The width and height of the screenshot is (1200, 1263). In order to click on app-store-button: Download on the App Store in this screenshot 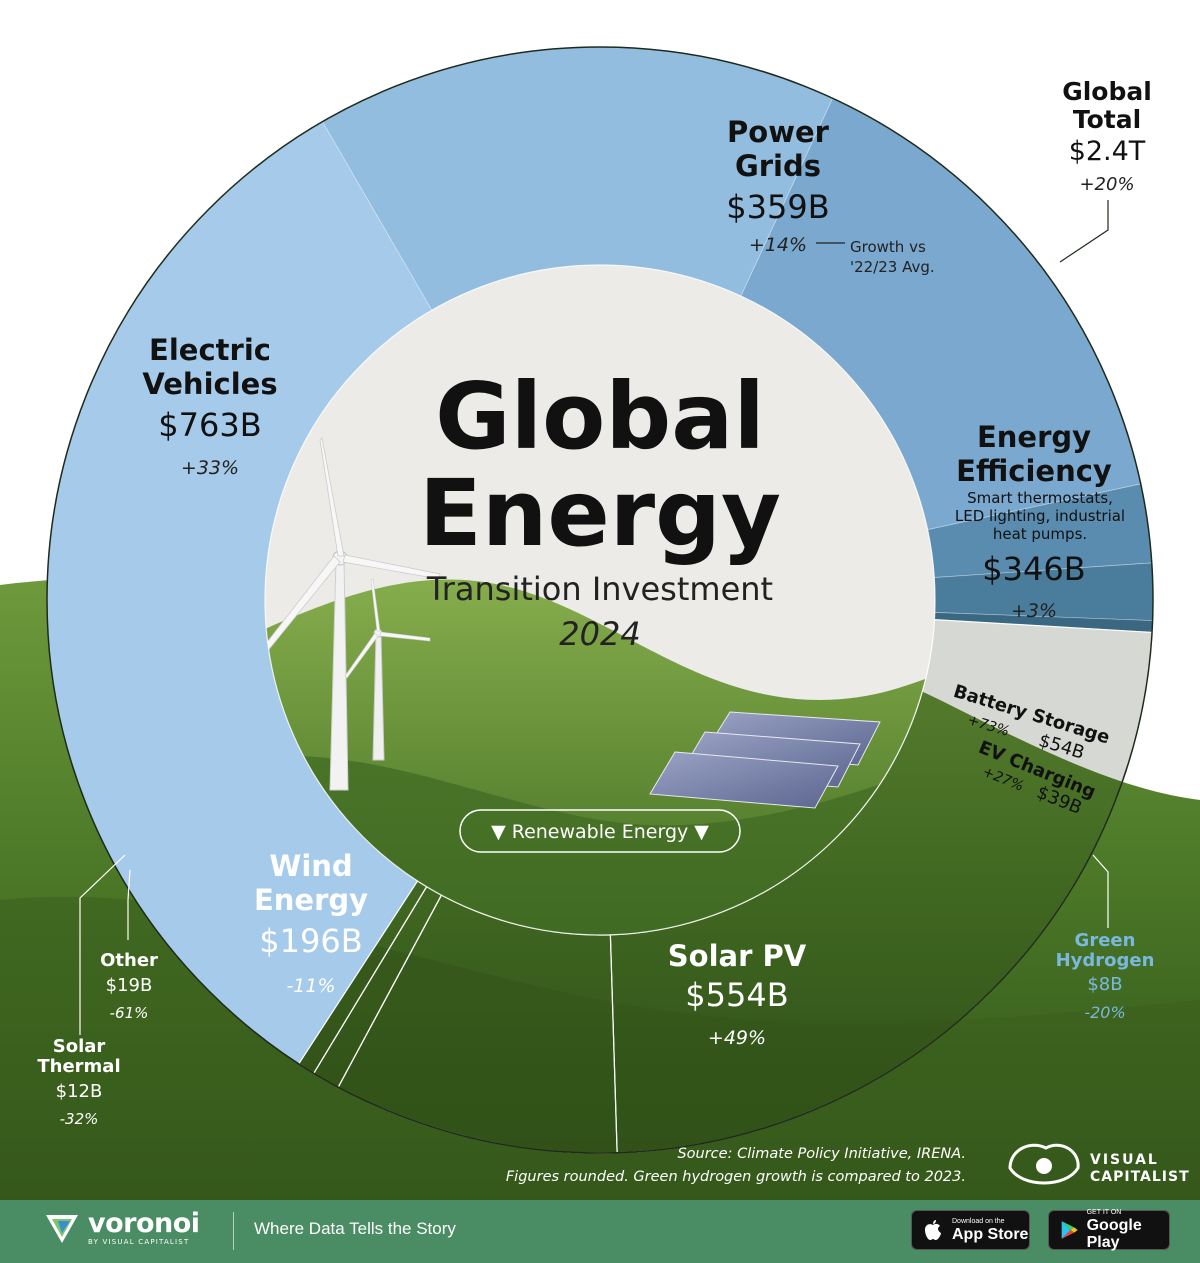, I will do `click(970, 1230)`.